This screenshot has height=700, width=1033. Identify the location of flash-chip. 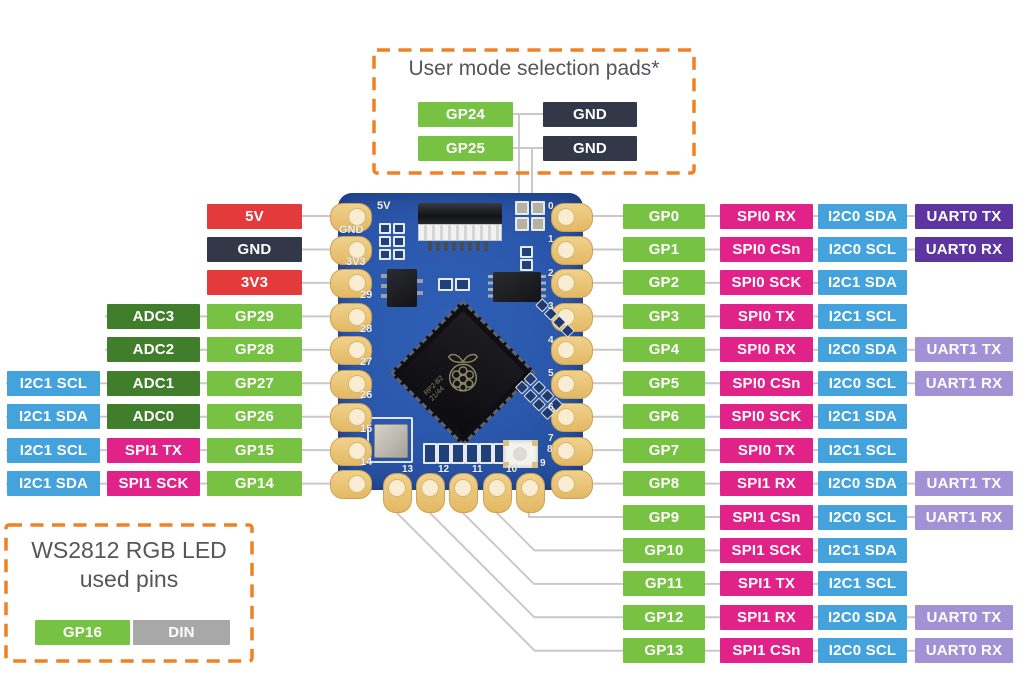
(517, 287).